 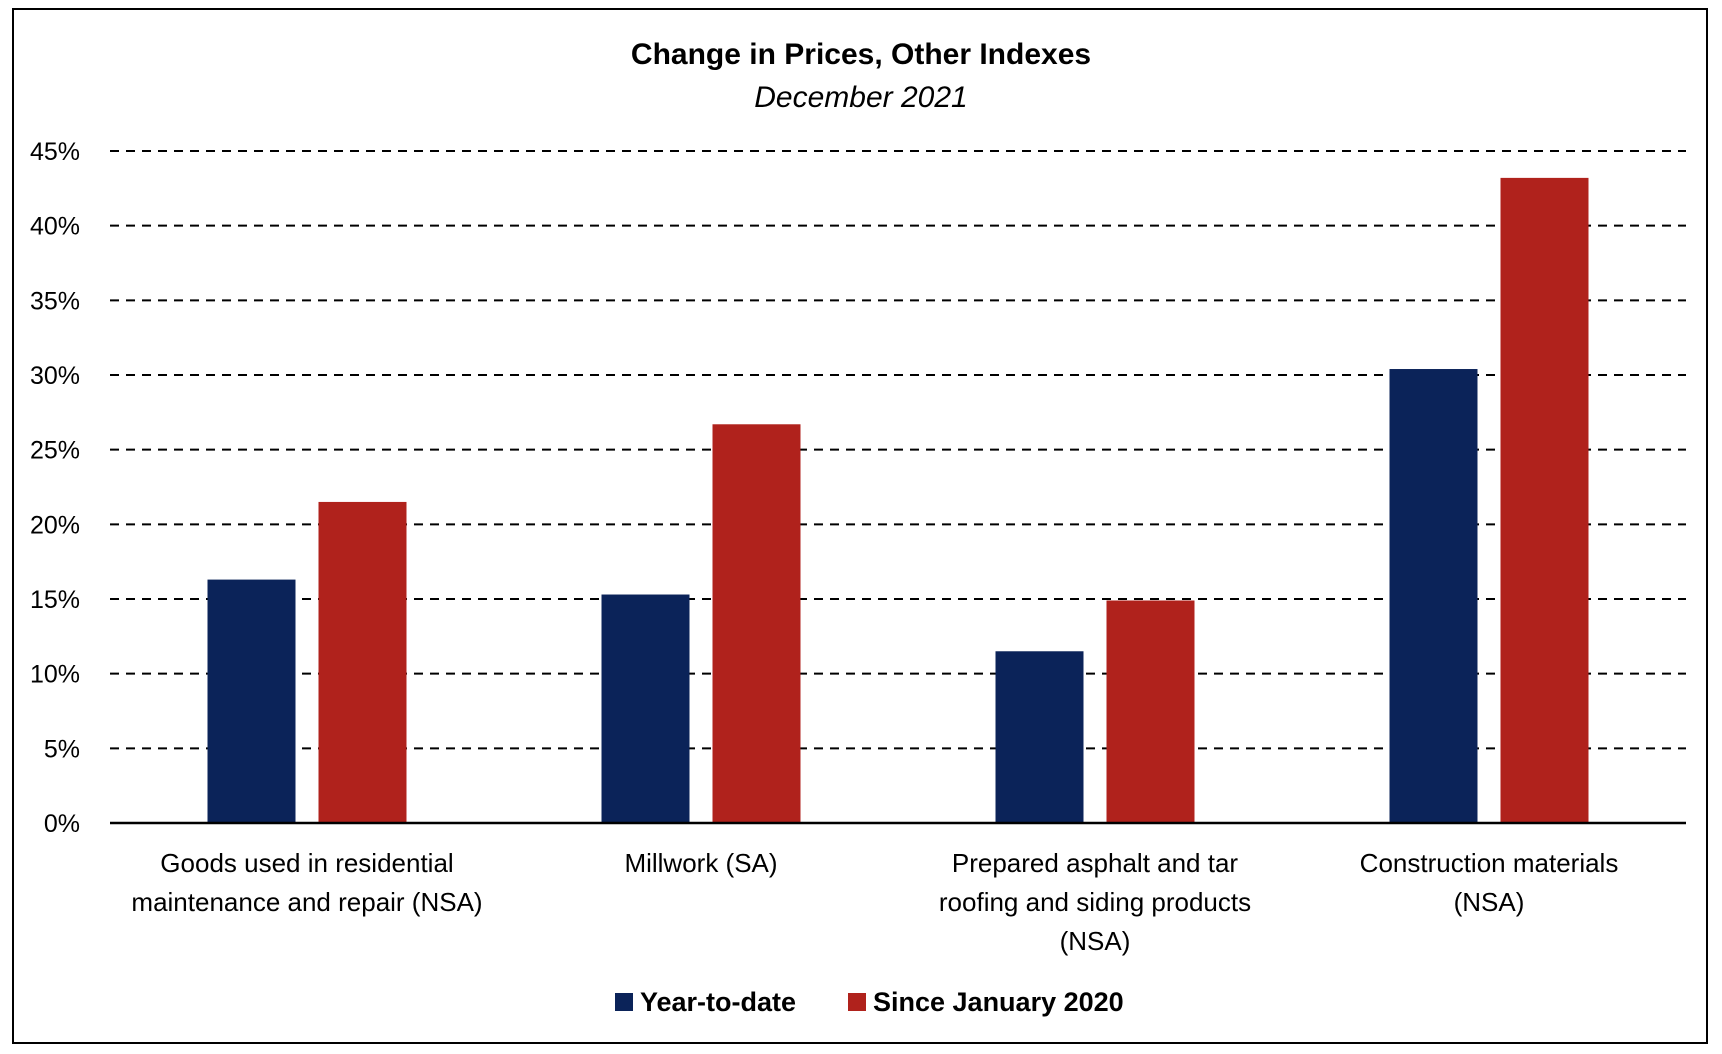 I want to click on y-tick-label: 15%, so click(x=55, y=600).